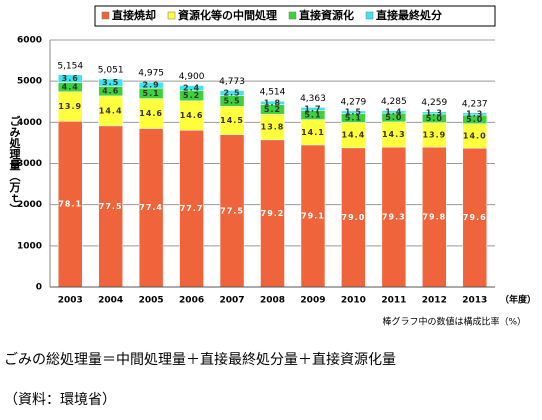 This screenshot has height=420, width=542. I want to click on segment-label: 14.5, so click(232, 120).